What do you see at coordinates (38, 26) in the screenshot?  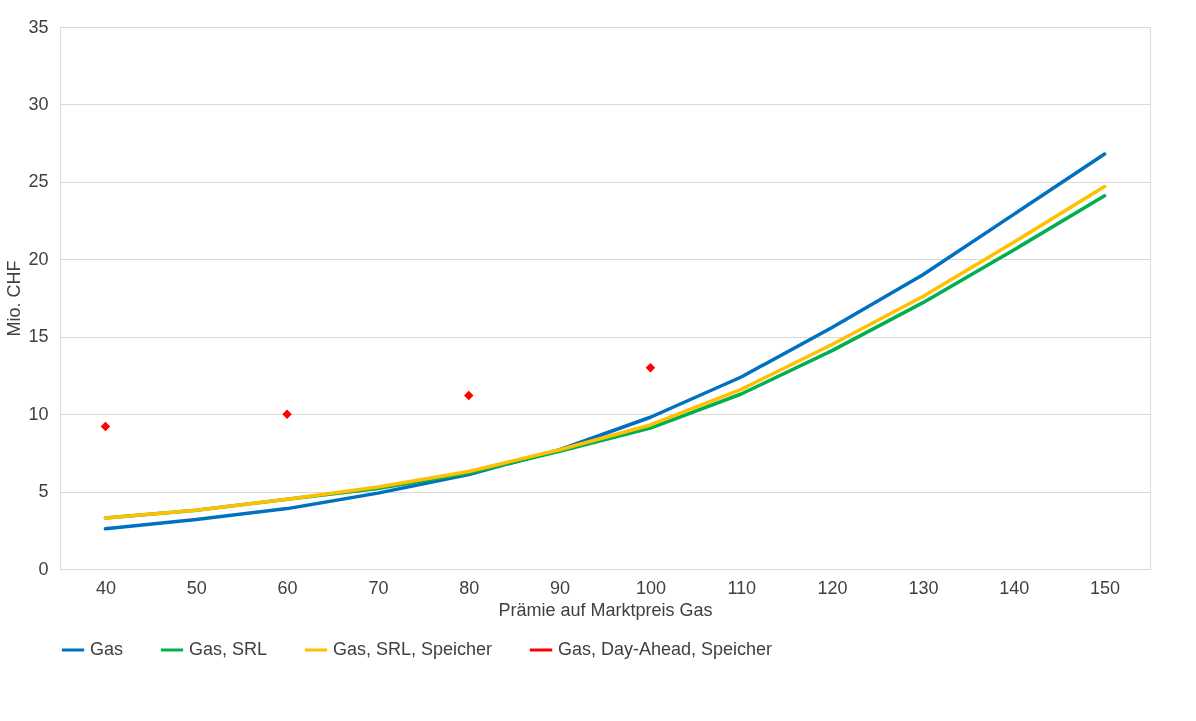 I see `y-tick-label: 35` at bounding box center [38, 26].